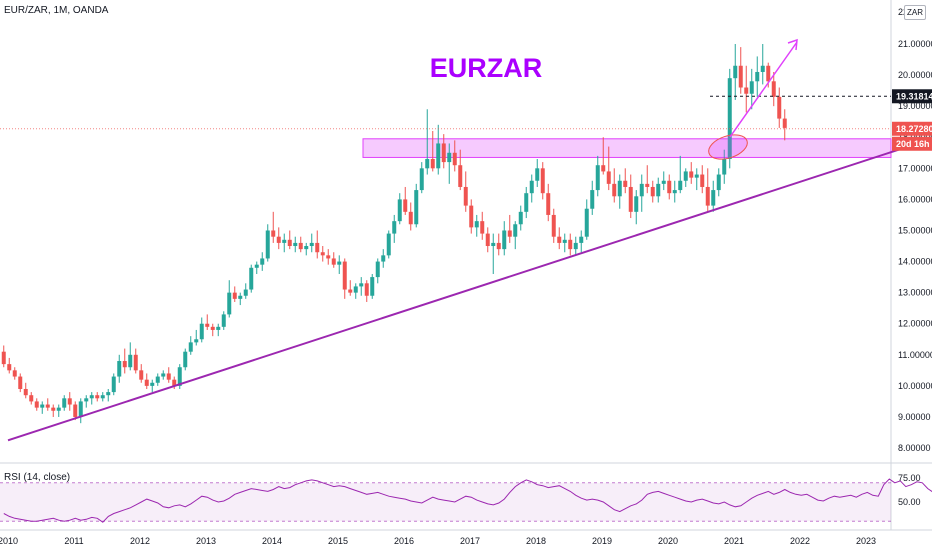 The image size is (932, 555). What do you see at coordinates (627, 148) in the screenshot?
I see `support-zone` at bounding box center [627, 148].